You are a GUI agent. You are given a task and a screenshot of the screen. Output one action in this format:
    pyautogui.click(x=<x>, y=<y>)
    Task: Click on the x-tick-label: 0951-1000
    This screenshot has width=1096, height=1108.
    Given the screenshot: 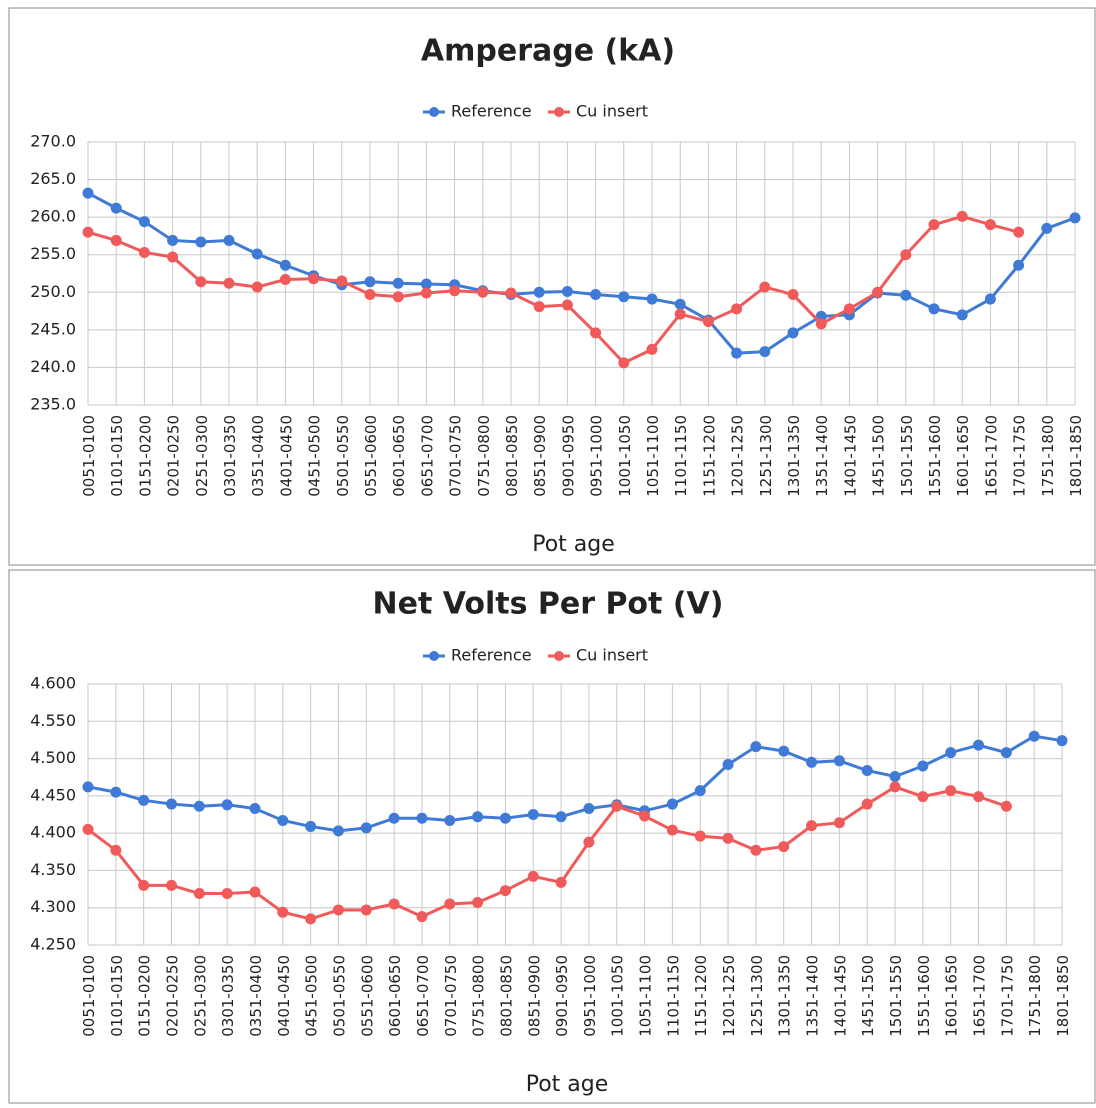 What is the action you would take?
    pyautogui.click(x=597, y=456)
    